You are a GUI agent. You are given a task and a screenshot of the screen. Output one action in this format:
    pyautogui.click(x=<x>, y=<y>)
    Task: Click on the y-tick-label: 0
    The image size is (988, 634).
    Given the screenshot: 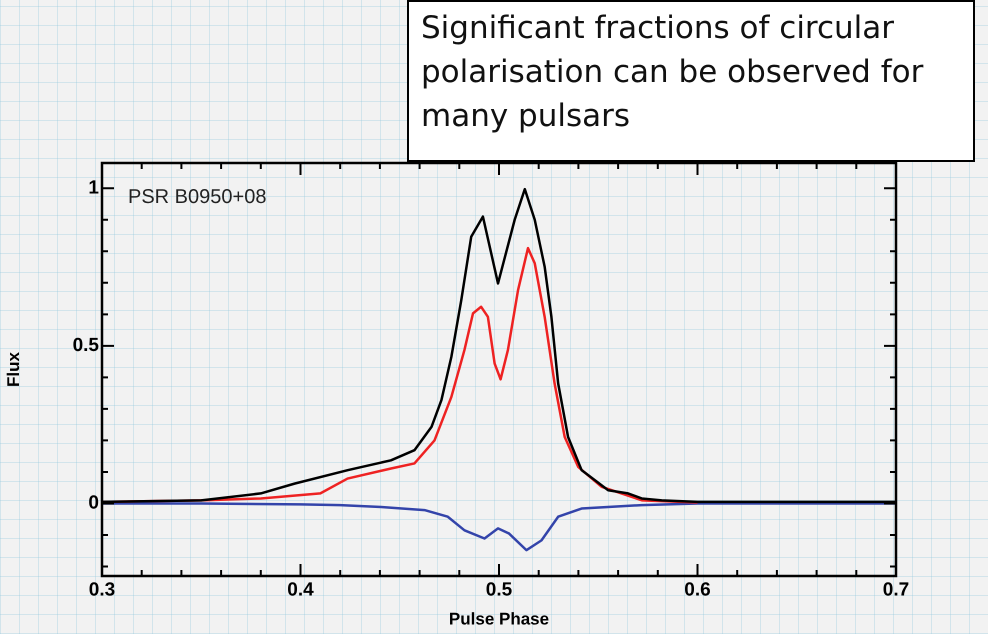 What is the action you would take?
    pyautogui.click(x=93, y=503)
    